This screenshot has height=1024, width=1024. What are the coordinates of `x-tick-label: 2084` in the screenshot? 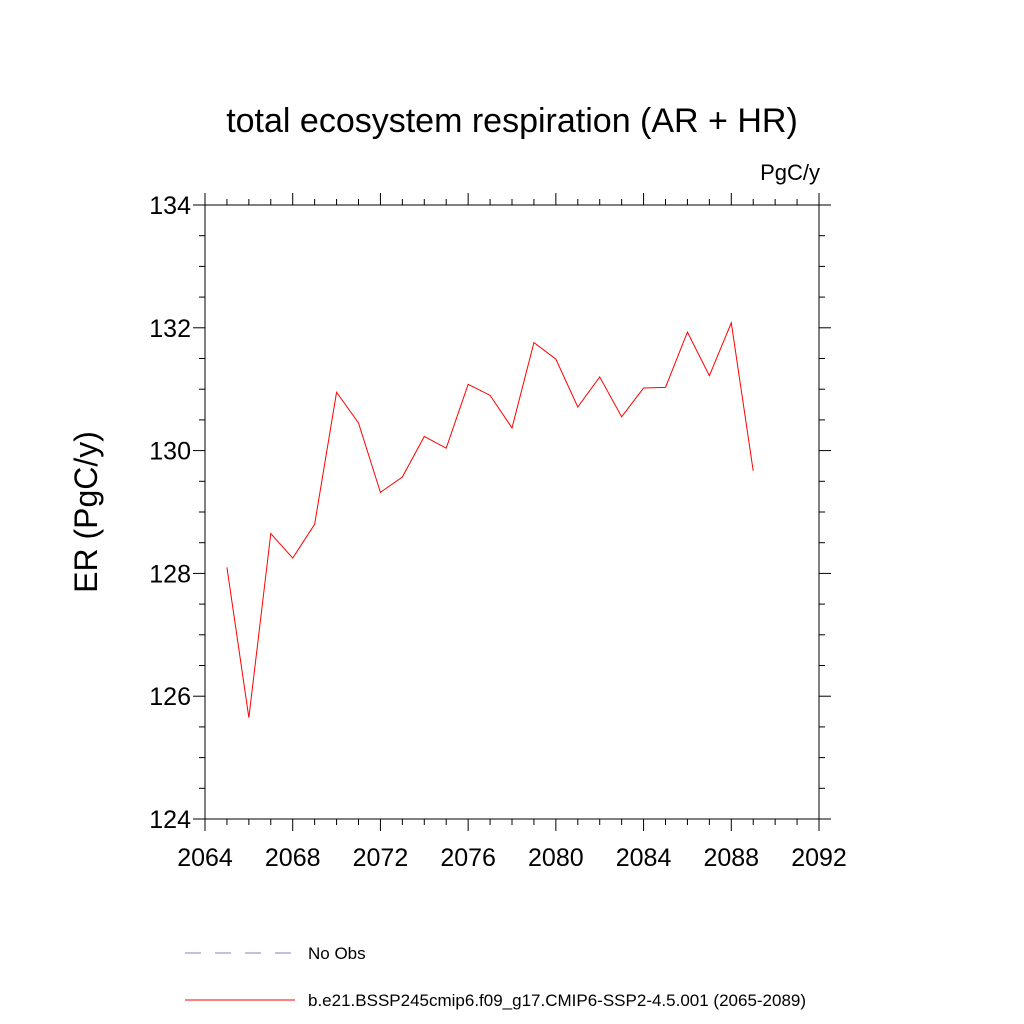 It's located at (644, 858).